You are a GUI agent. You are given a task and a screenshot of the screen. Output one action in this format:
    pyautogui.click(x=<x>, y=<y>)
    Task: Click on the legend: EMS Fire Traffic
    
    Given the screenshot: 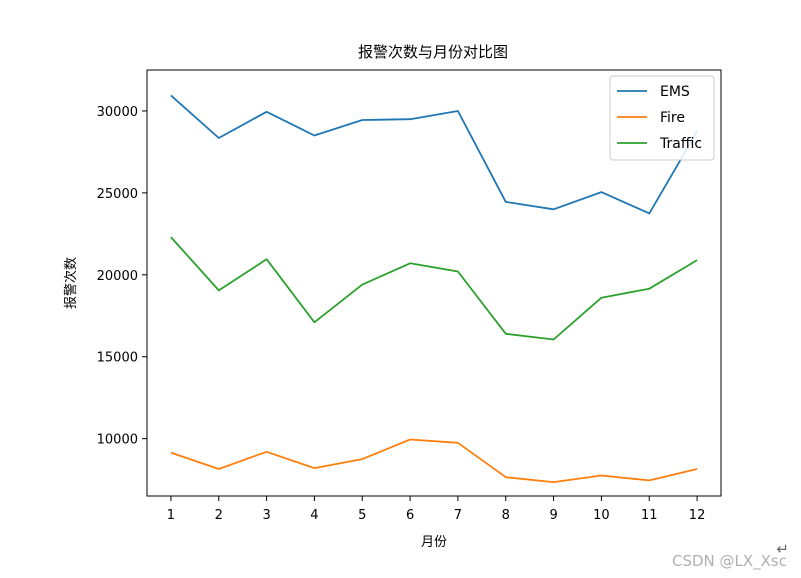 What is the action you would take?
    pyautogui.click(x=662, y=118)
    